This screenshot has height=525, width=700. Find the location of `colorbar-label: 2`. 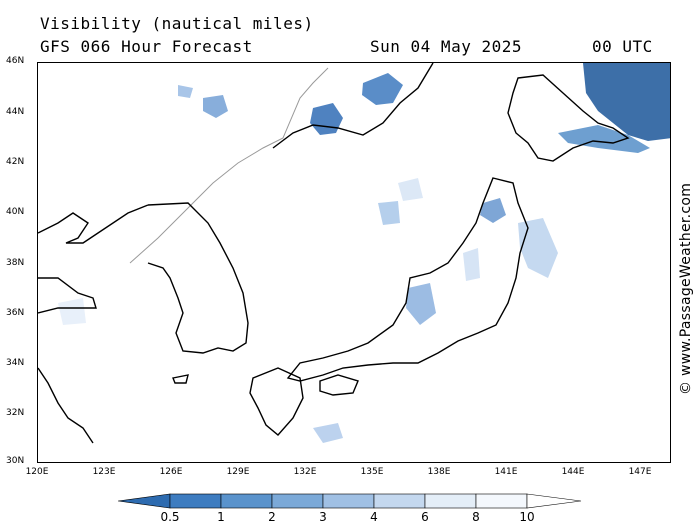

colorbar-label: 2 is located at coordinates (272, 517).